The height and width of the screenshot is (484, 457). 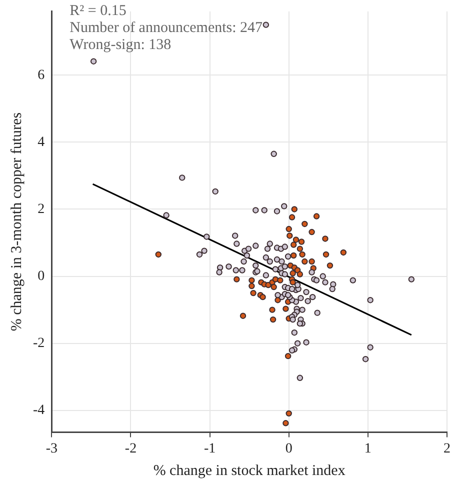 I want to click on y-tick-label: 2, so click(x=41, y=209).